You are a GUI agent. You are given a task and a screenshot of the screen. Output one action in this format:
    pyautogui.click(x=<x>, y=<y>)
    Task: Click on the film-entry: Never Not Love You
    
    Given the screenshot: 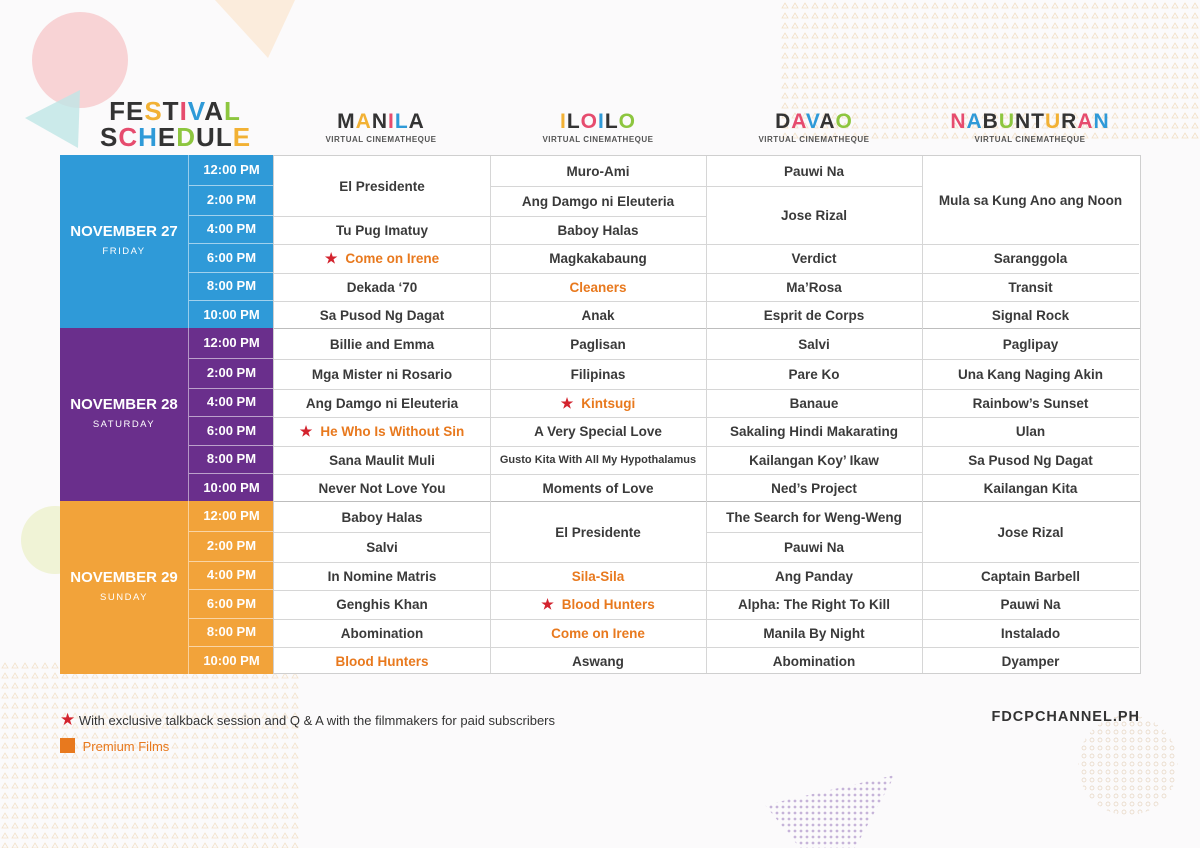 What is the action you would take?
    pyautogui.click(x=382, y=488)
    